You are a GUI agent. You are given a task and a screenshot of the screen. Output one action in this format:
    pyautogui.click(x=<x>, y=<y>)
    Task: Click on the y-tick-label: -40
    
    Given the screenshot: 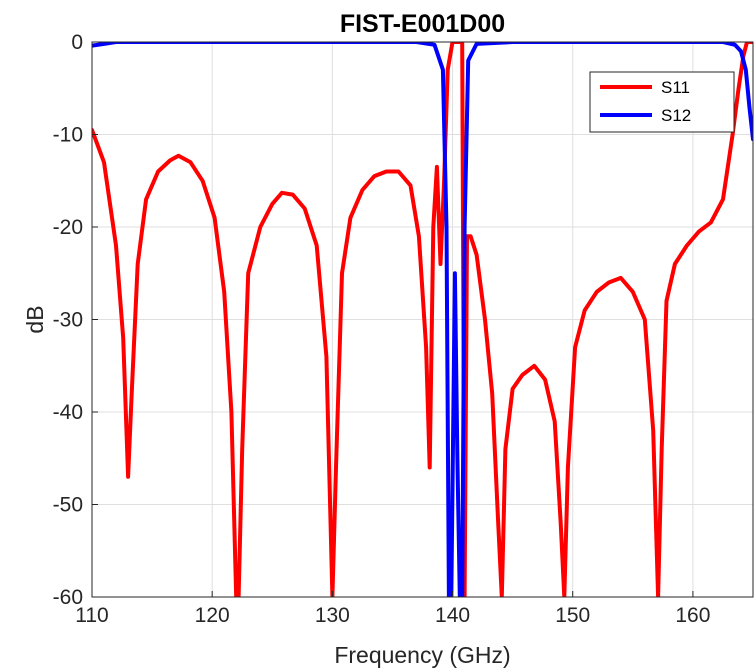 What is the action you would take?
    pyautogui.click(x=68, y=412)
    